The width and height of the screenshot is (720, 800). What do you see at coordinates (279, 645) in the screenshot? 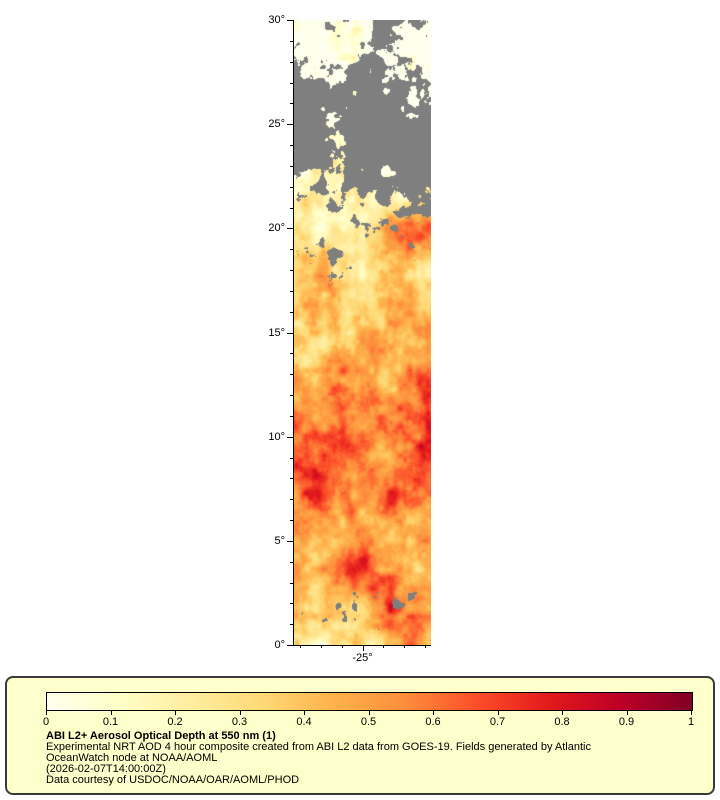
I see `y-tick-label: 0°` at bounding box center [279, 645].